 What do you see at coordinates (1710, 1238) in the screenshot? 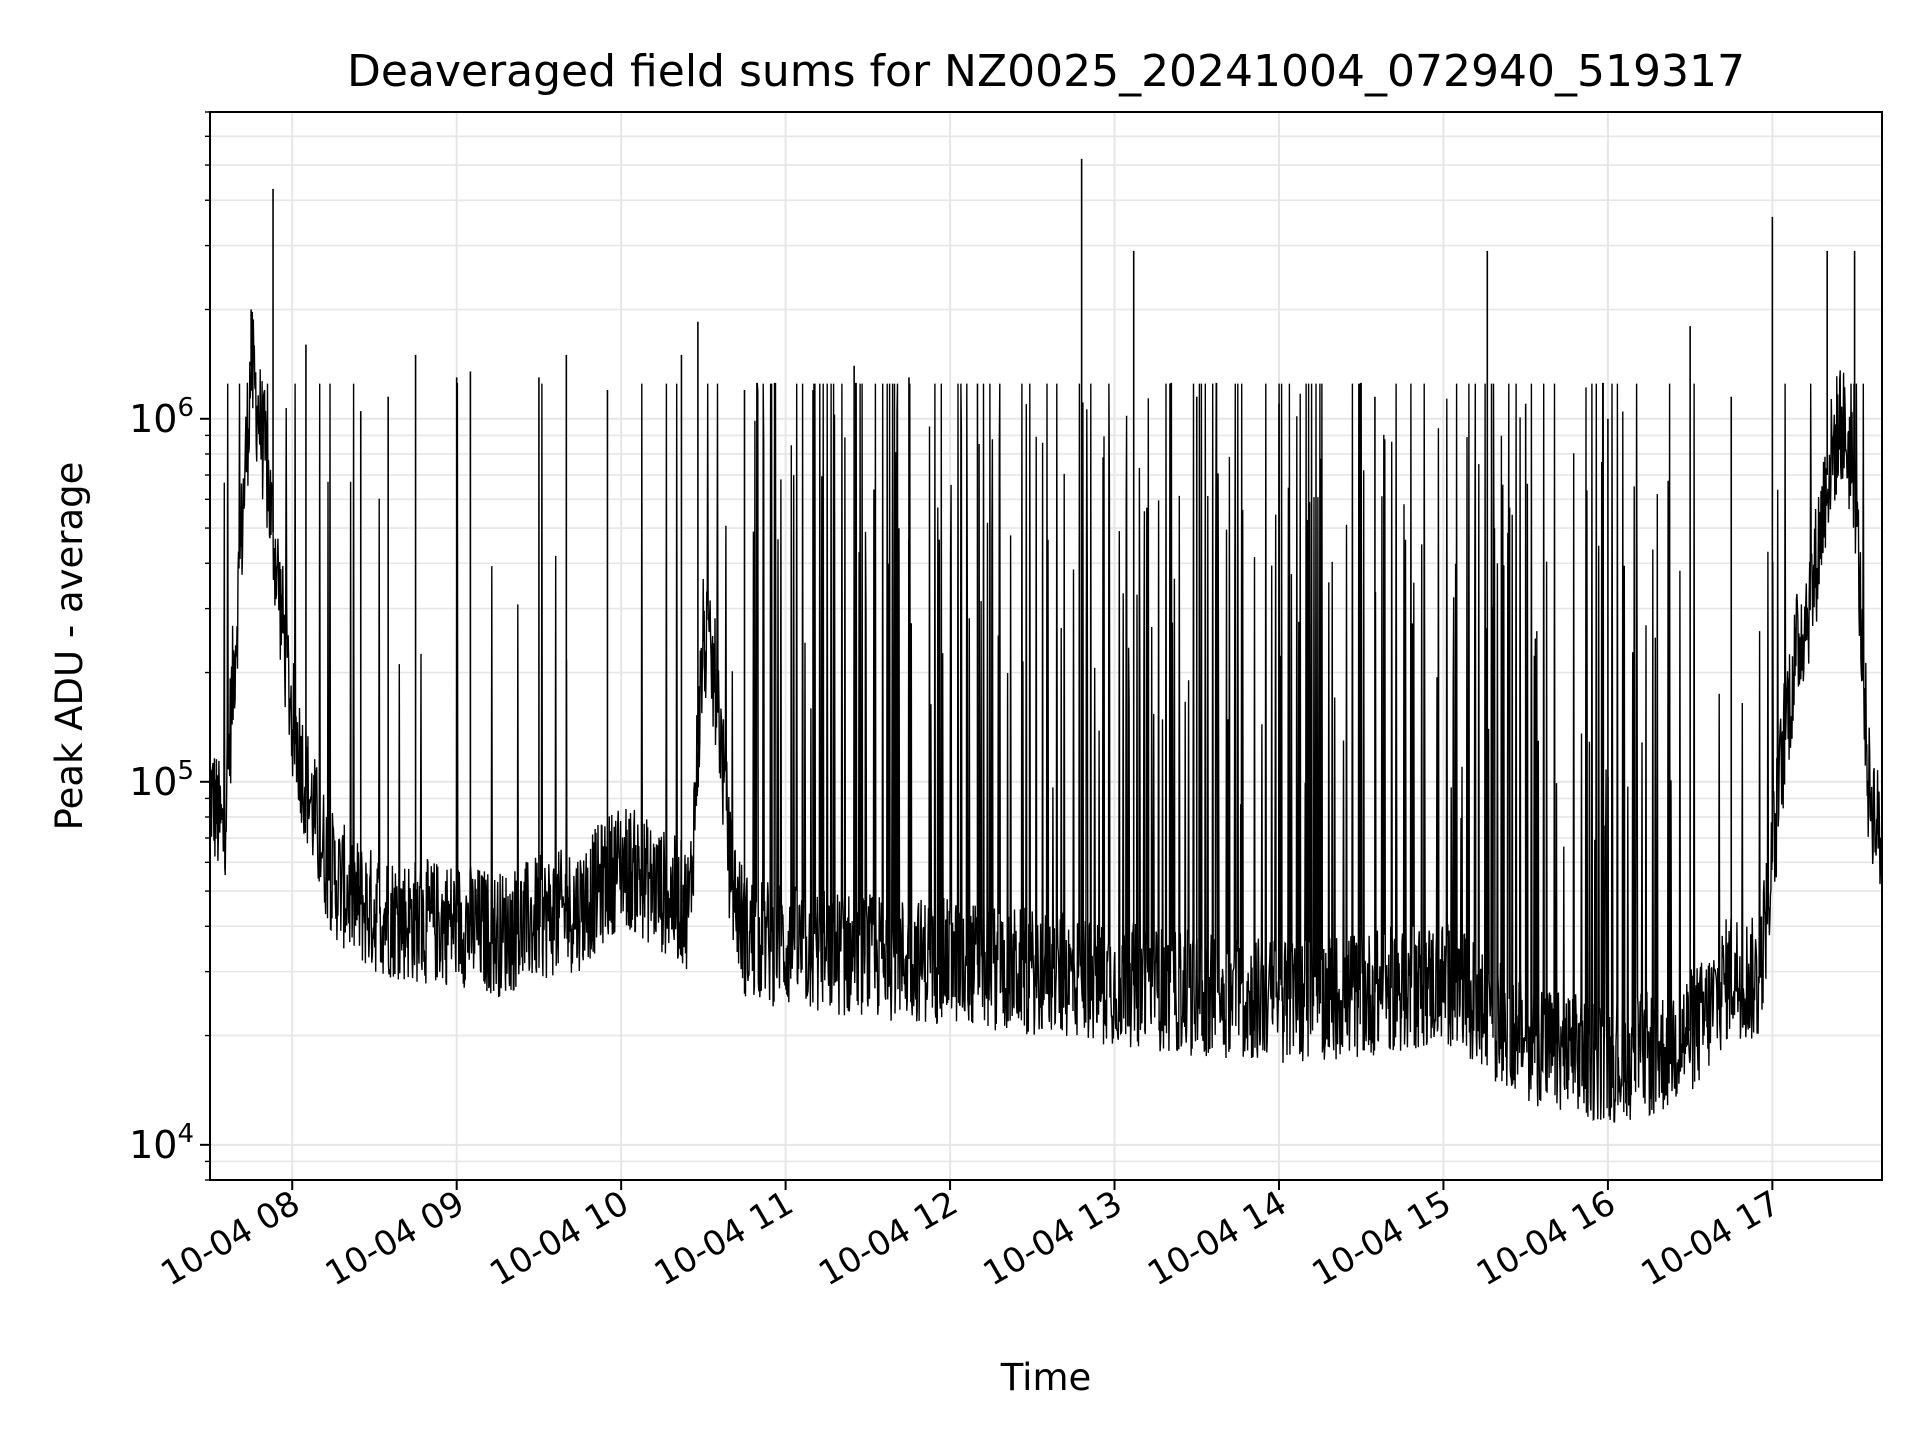
I see `x-tick-label: 10-04 17` at bounding box center [1710, 1238].